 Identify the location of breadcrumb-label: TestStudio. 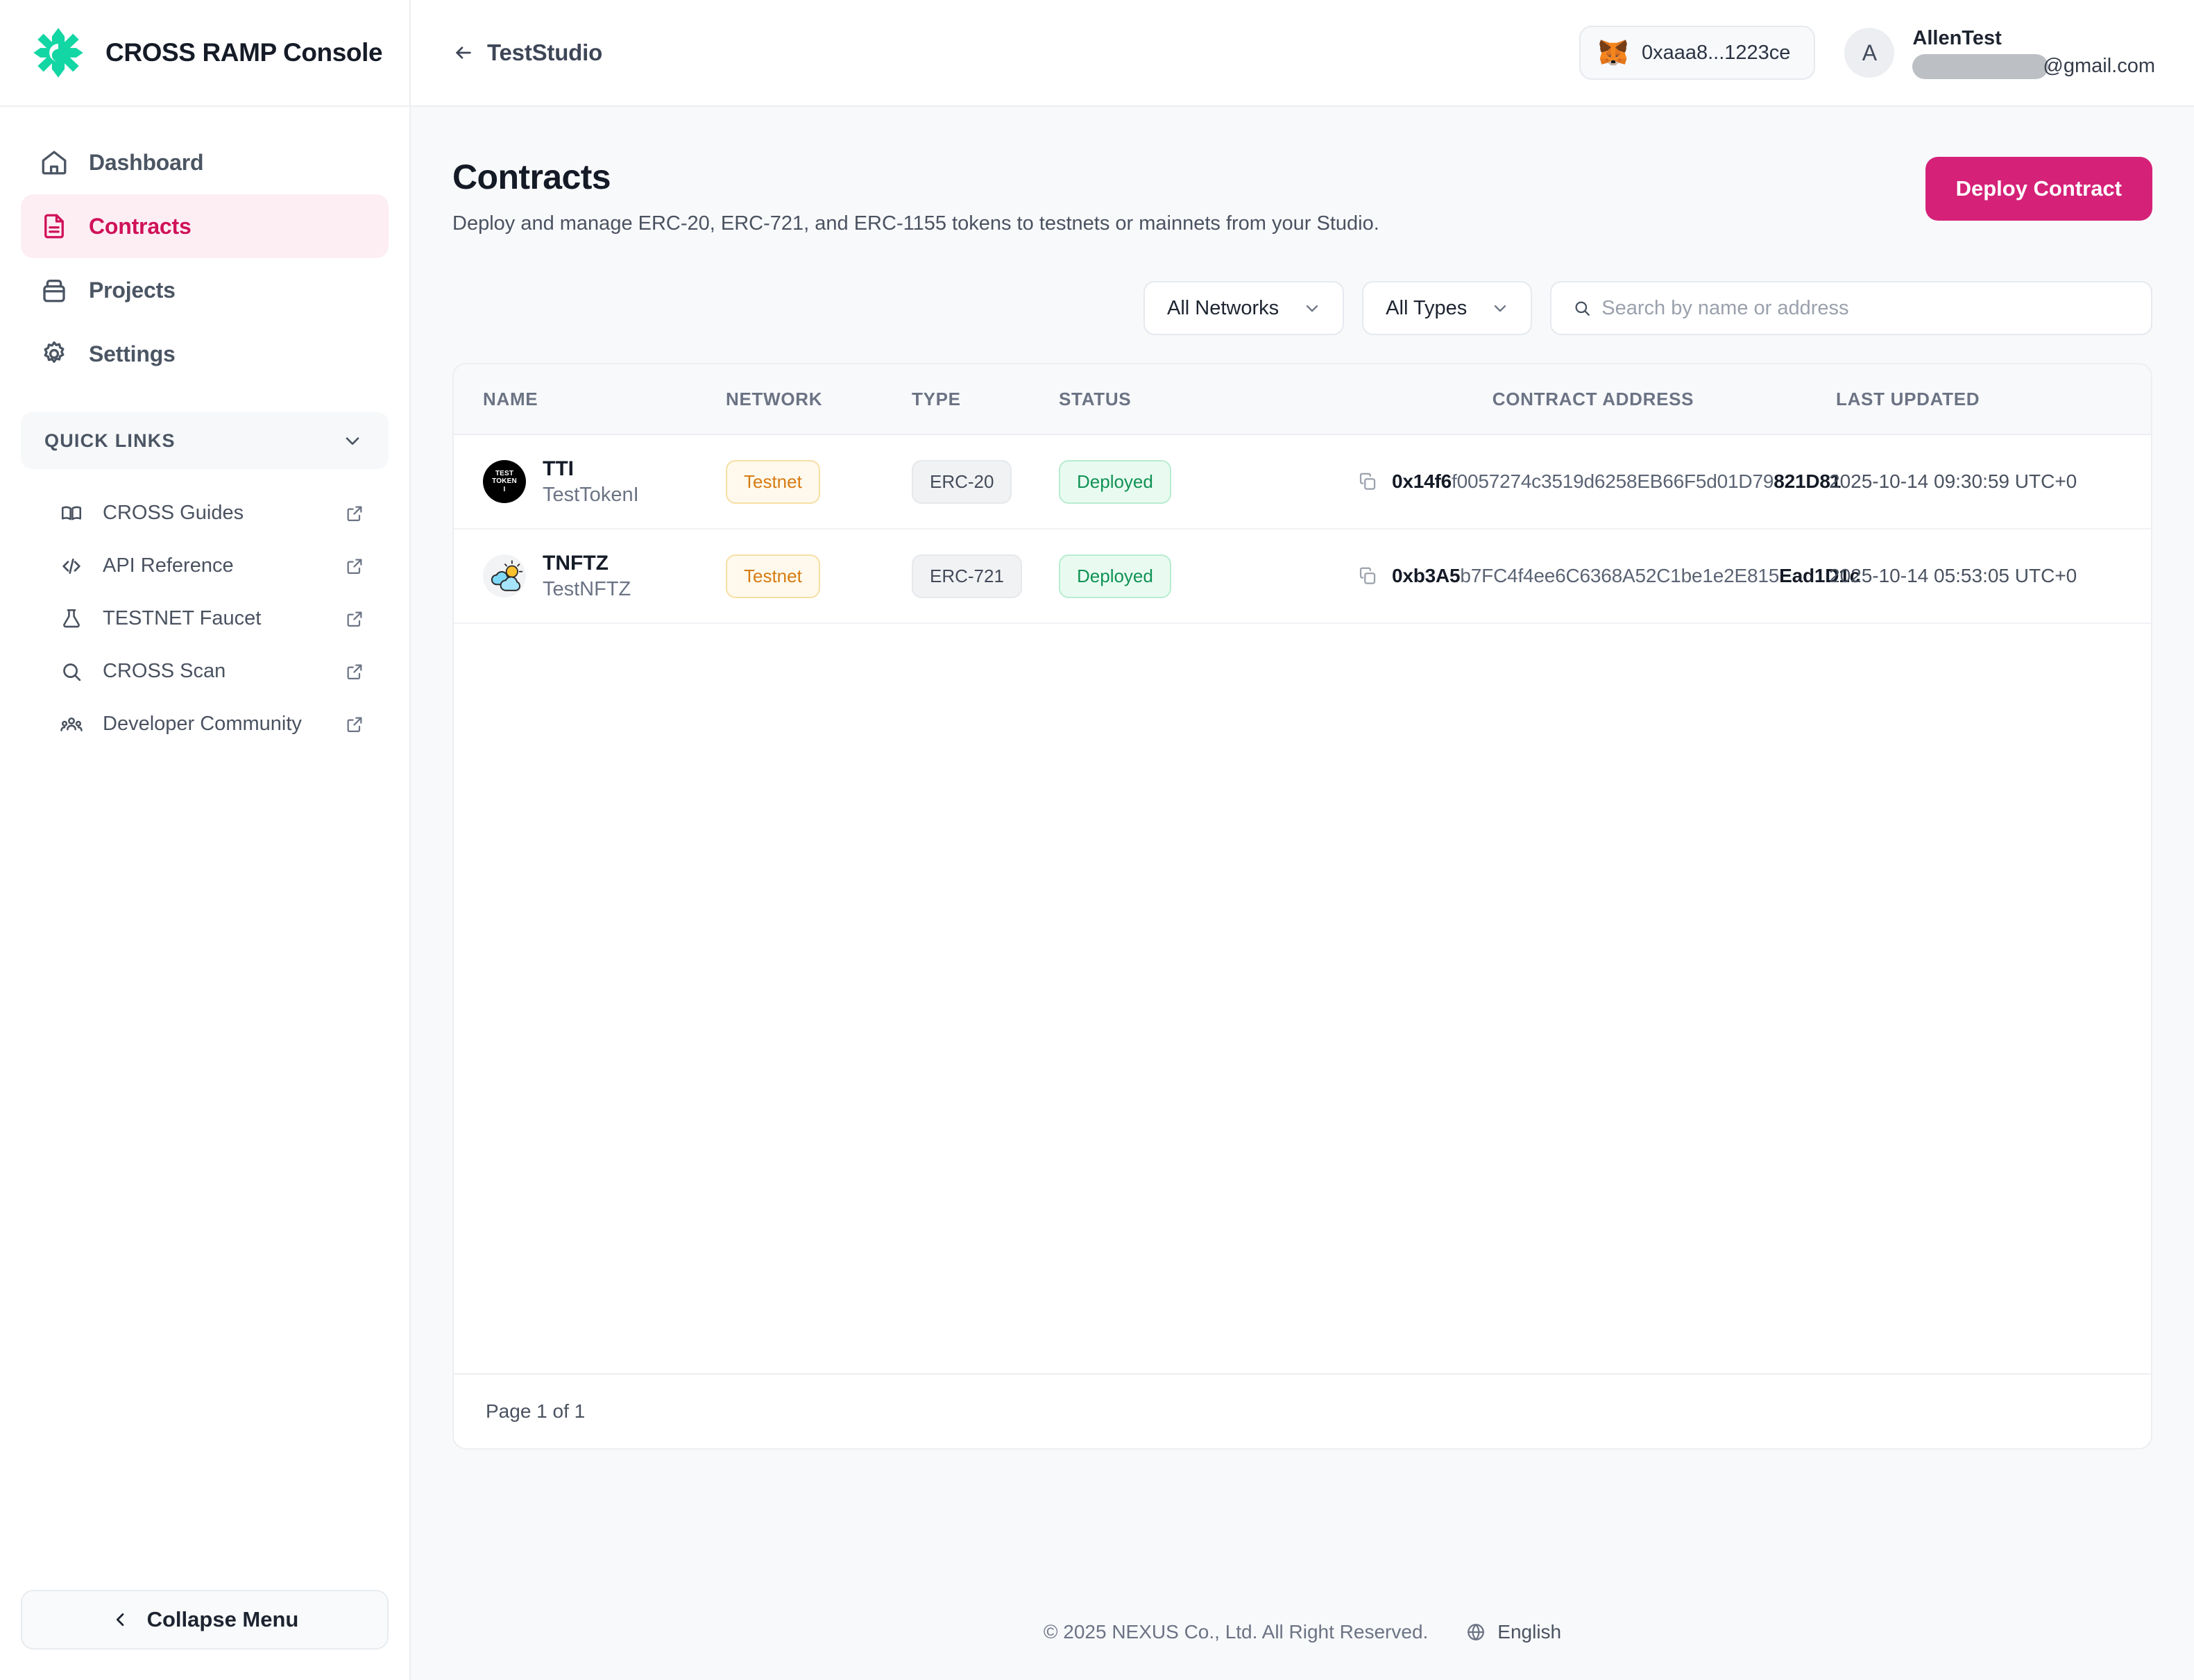
(545, 52).